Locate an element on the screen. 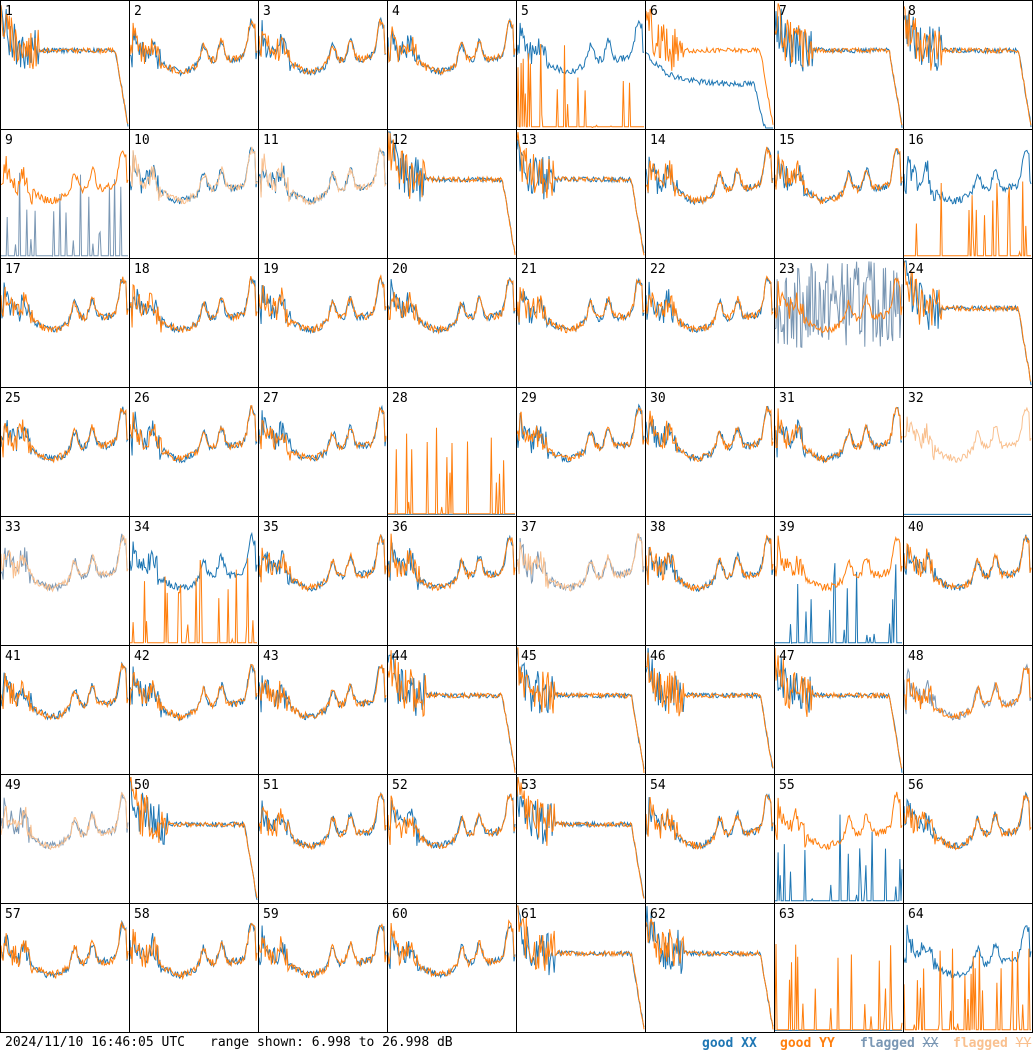  panel-51: 51 is located at coordinates (323, 839).